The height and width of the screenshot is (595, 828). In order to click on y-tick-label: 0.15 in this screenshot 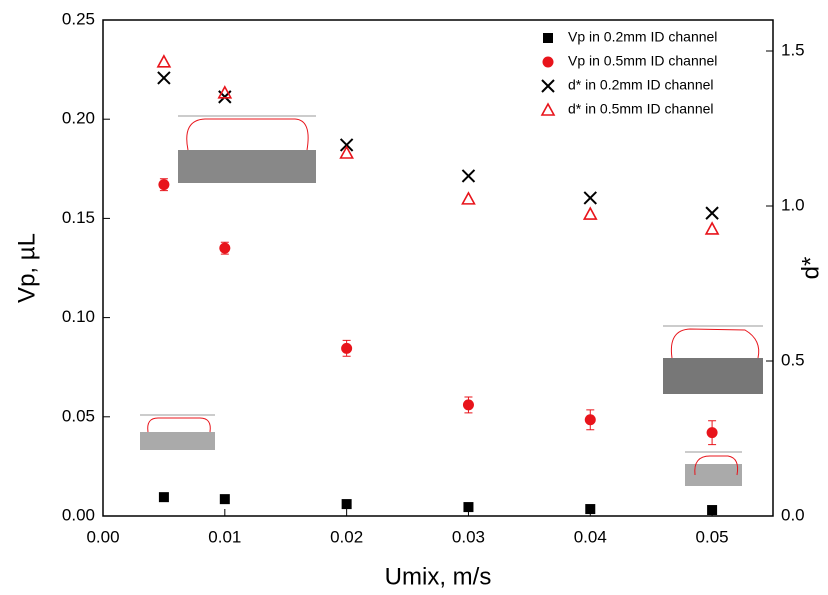, I will do `click(78, 217)`.